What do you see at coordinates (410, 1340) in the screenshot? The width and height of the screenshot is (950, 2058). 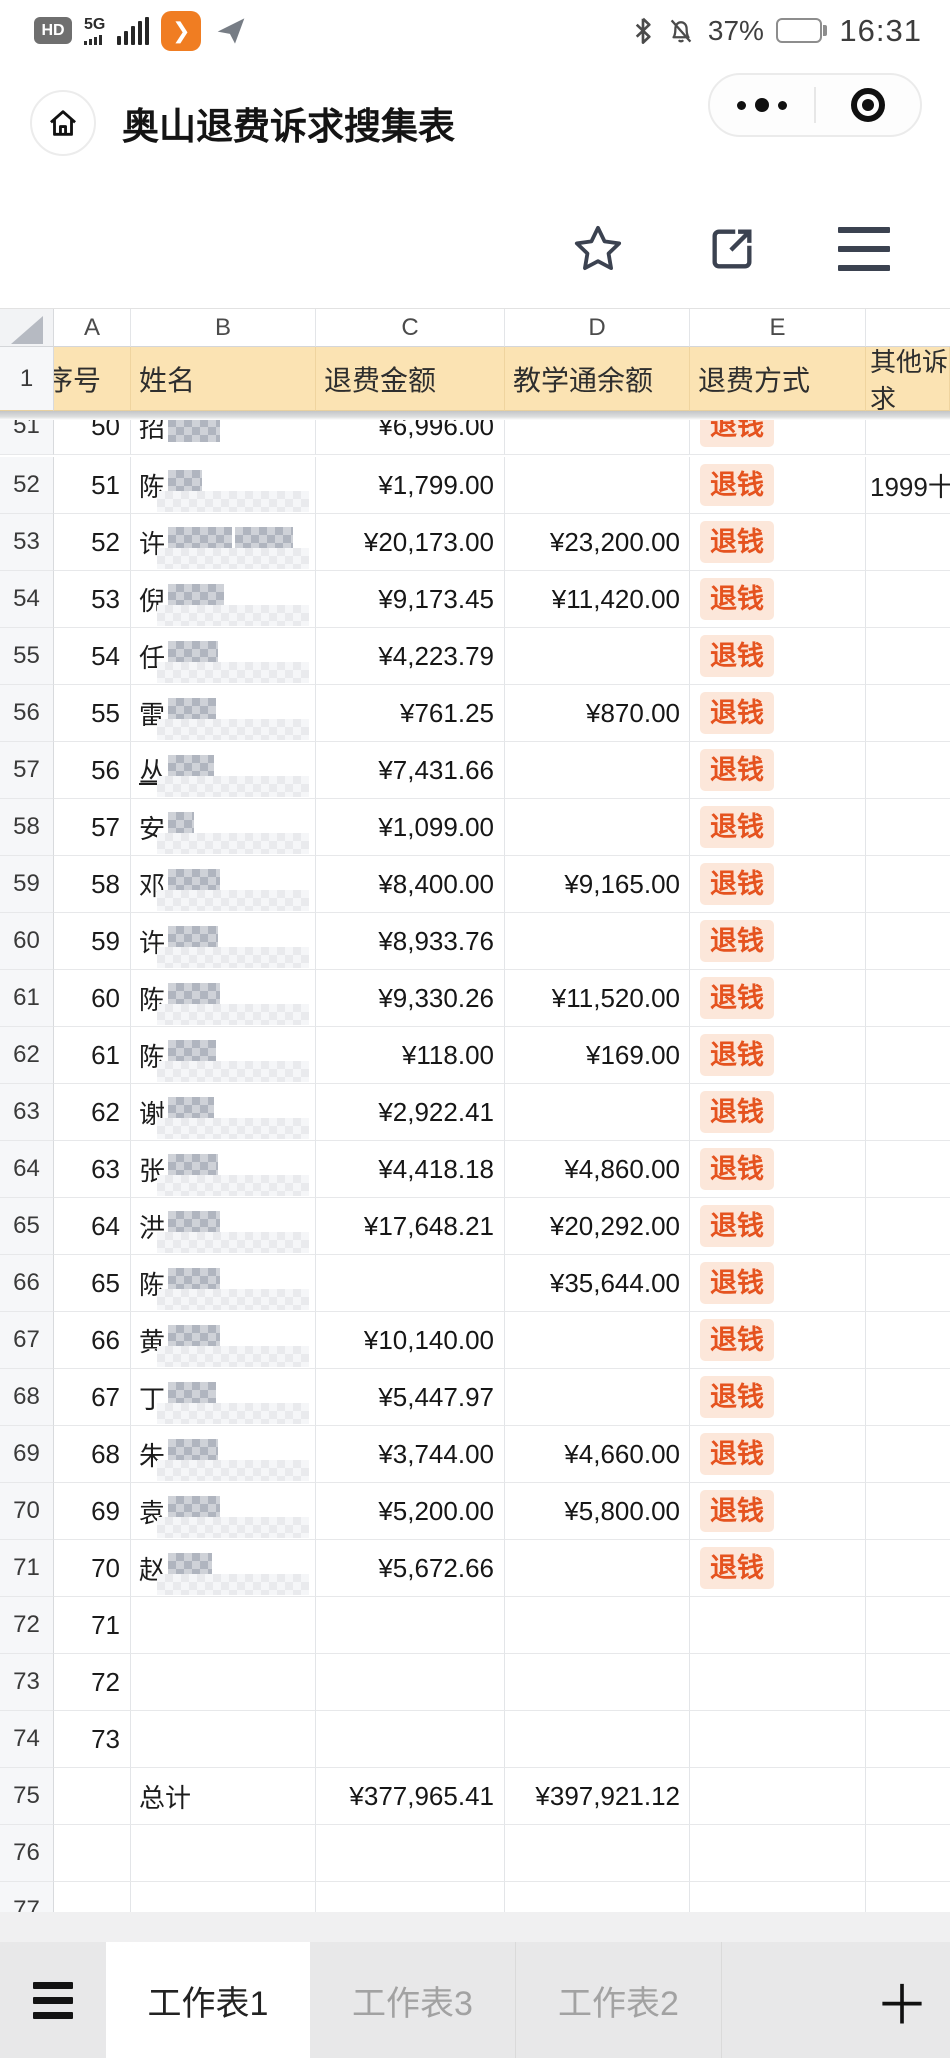 I see `cell-refund-amount: ¥10,140.00` at bounding box center [410, 1340].